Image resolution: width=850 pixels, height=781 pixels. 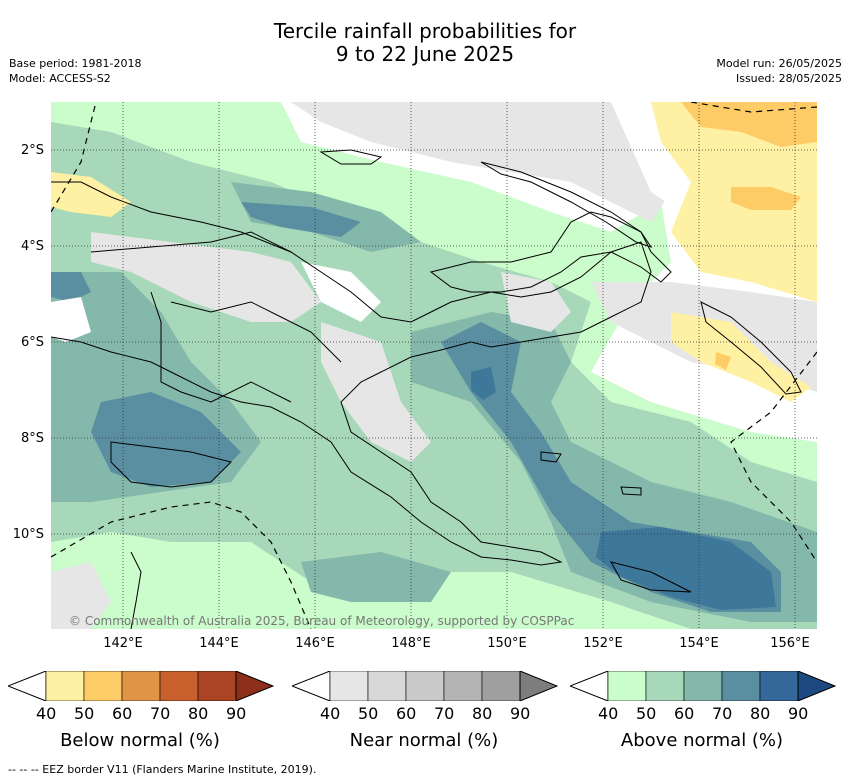 I want to click on above-80-region, so click(x=686, y=568).